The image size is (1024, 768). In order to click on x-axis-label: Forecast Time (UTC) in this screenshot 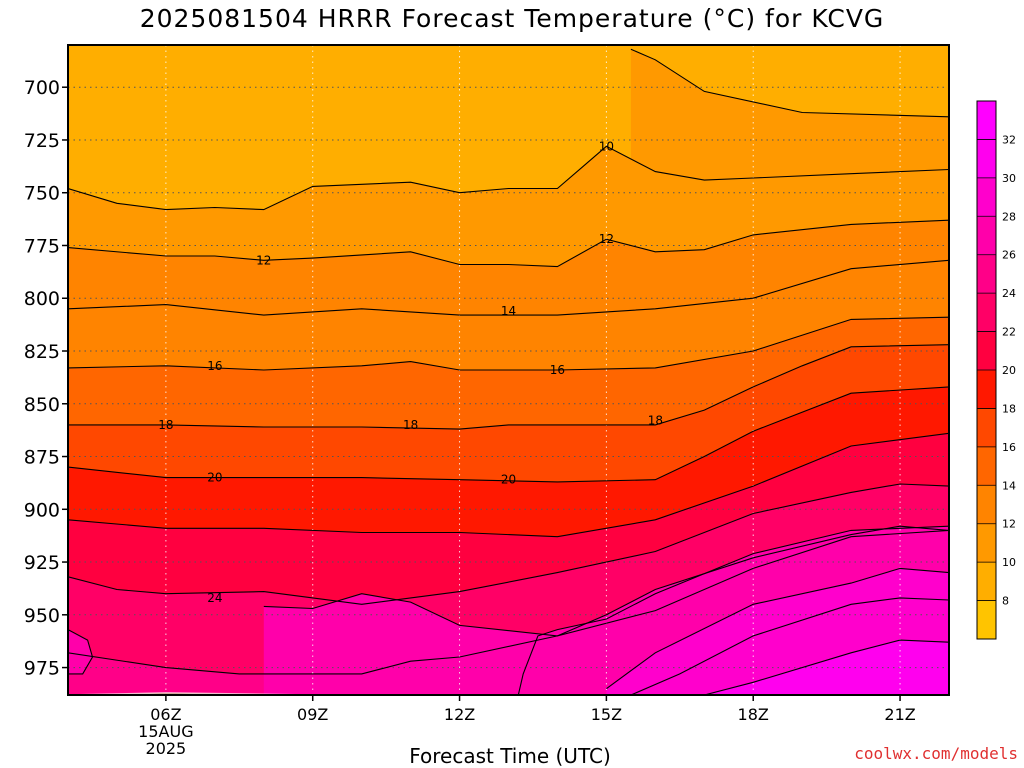, I will do `click(510, 756)`.